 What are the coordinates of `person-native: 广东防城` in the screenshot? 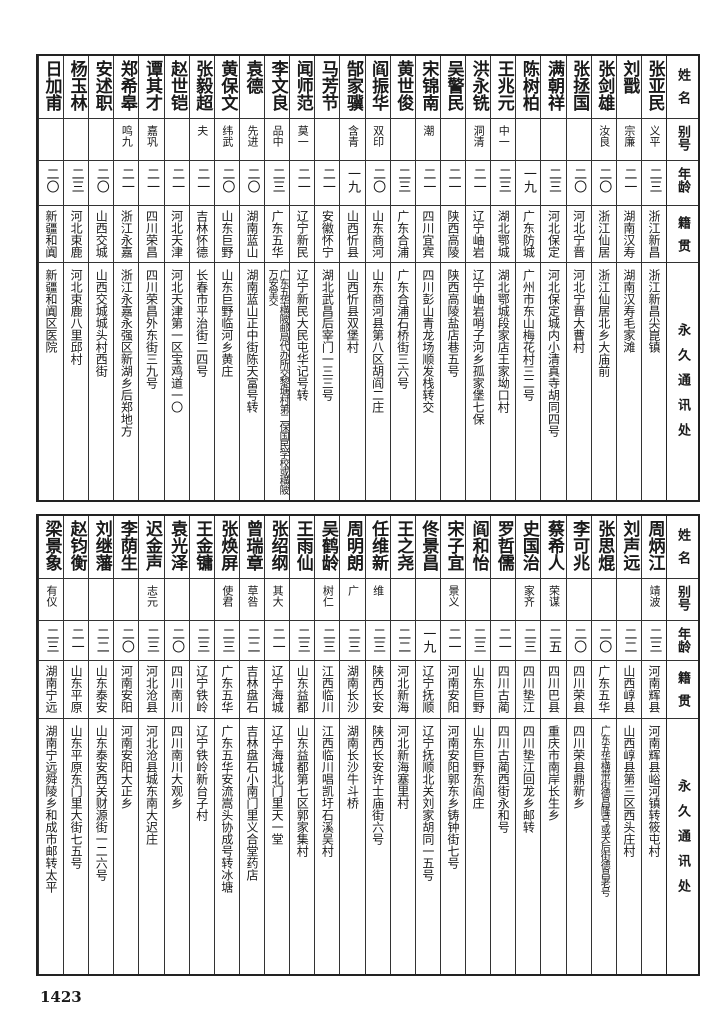 It's located at (528, 234).